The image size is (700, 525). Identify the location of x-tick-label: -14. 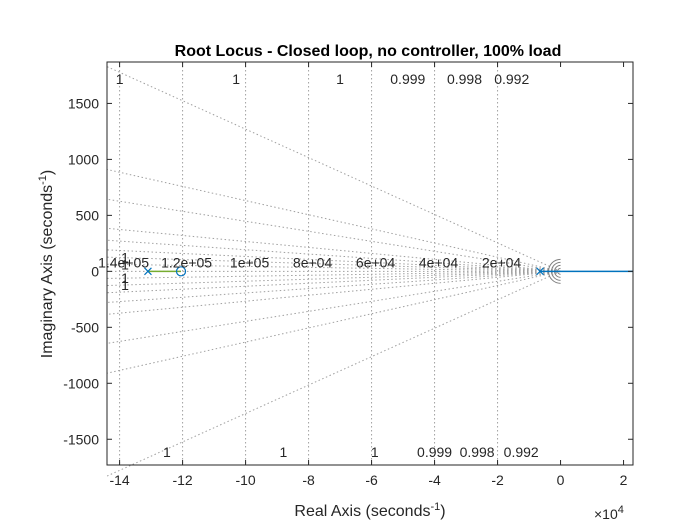
(119, 480).